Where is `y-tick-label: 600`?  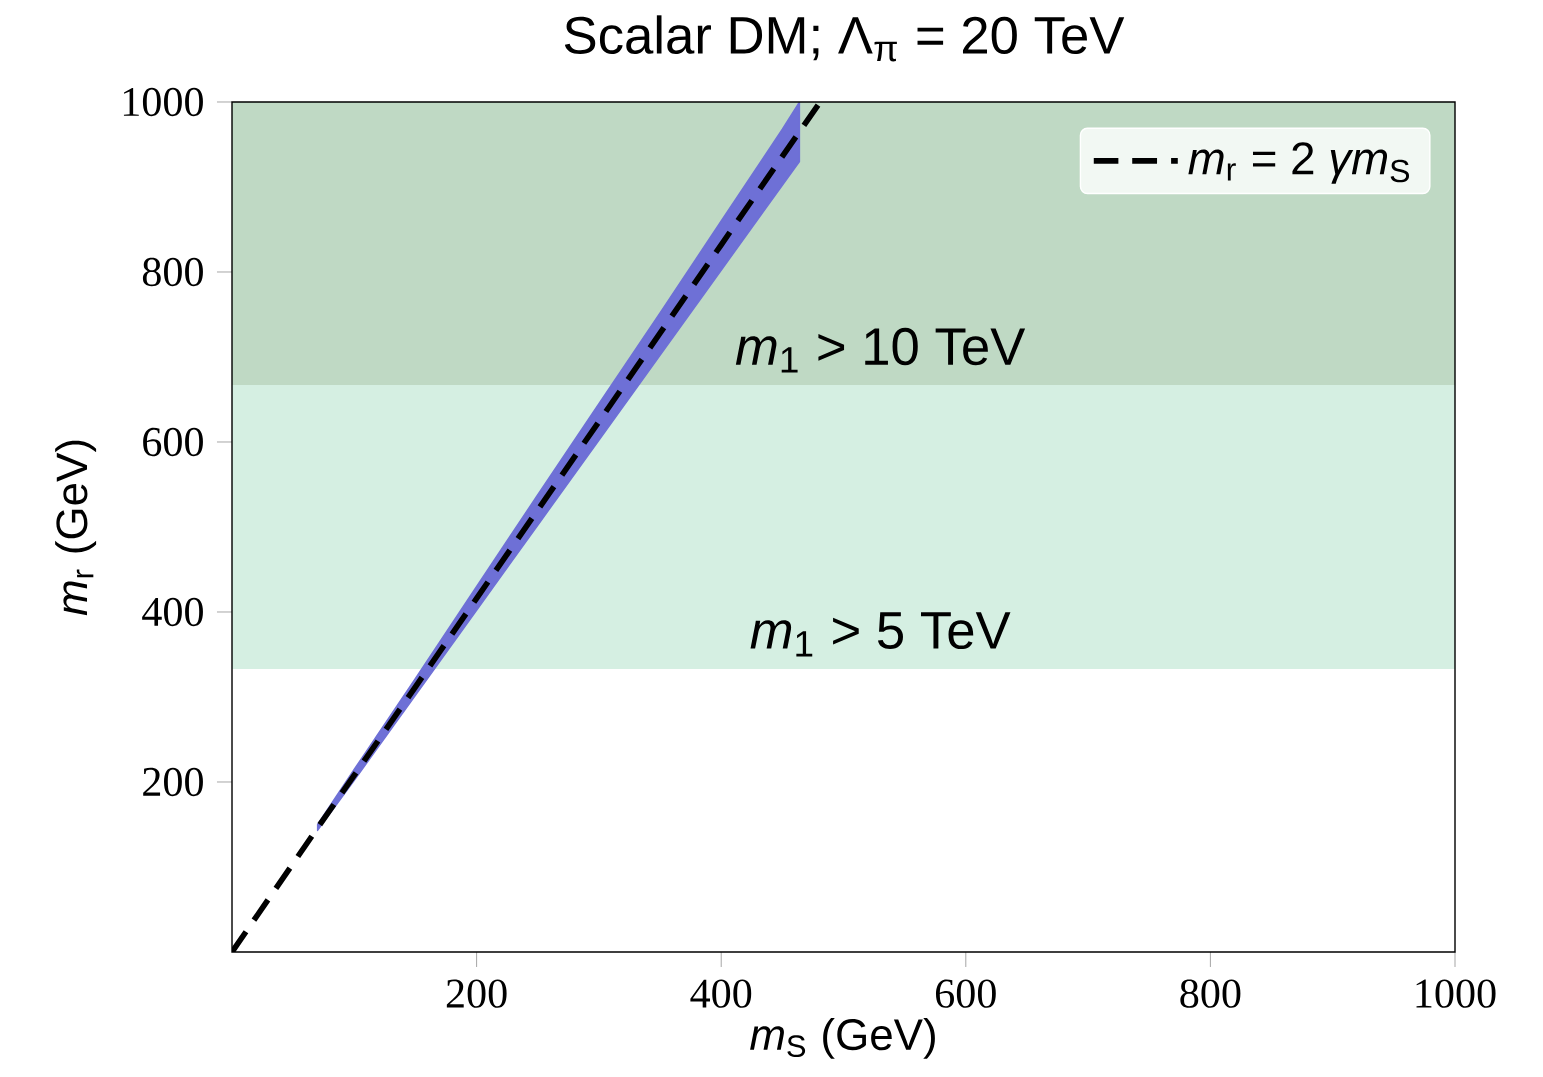 y-tick-label: 600 is located at coordinates (173, 442).